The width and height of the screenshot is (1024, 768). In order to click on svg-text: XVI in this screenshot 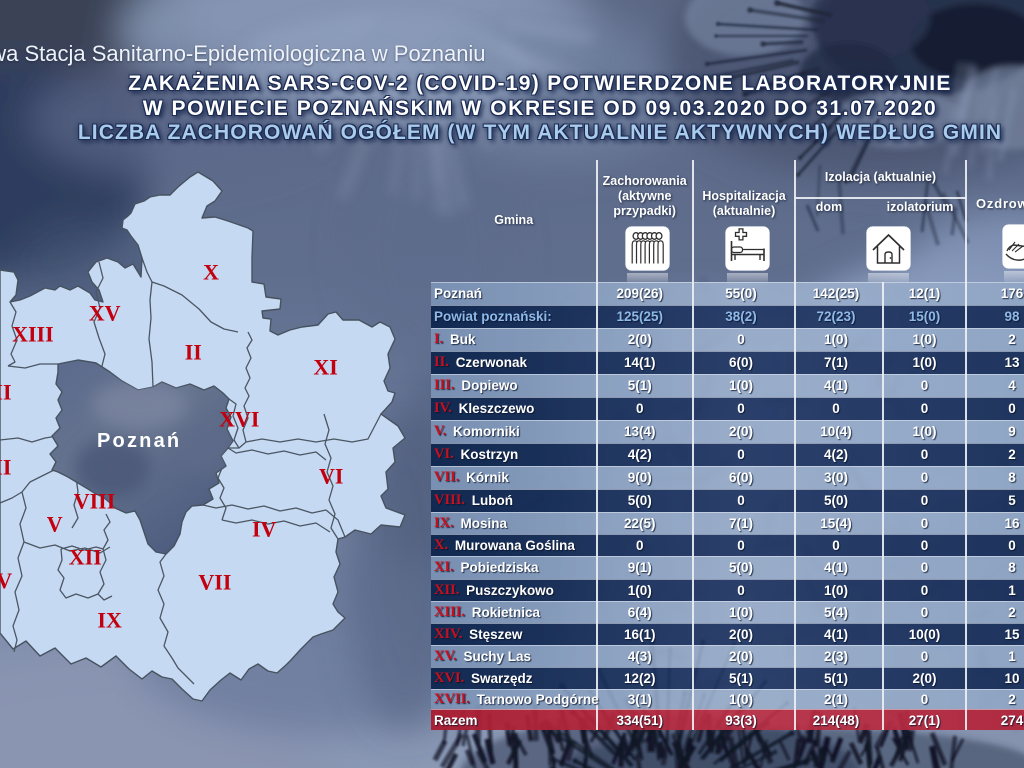, I will do `click(239, 418)`.